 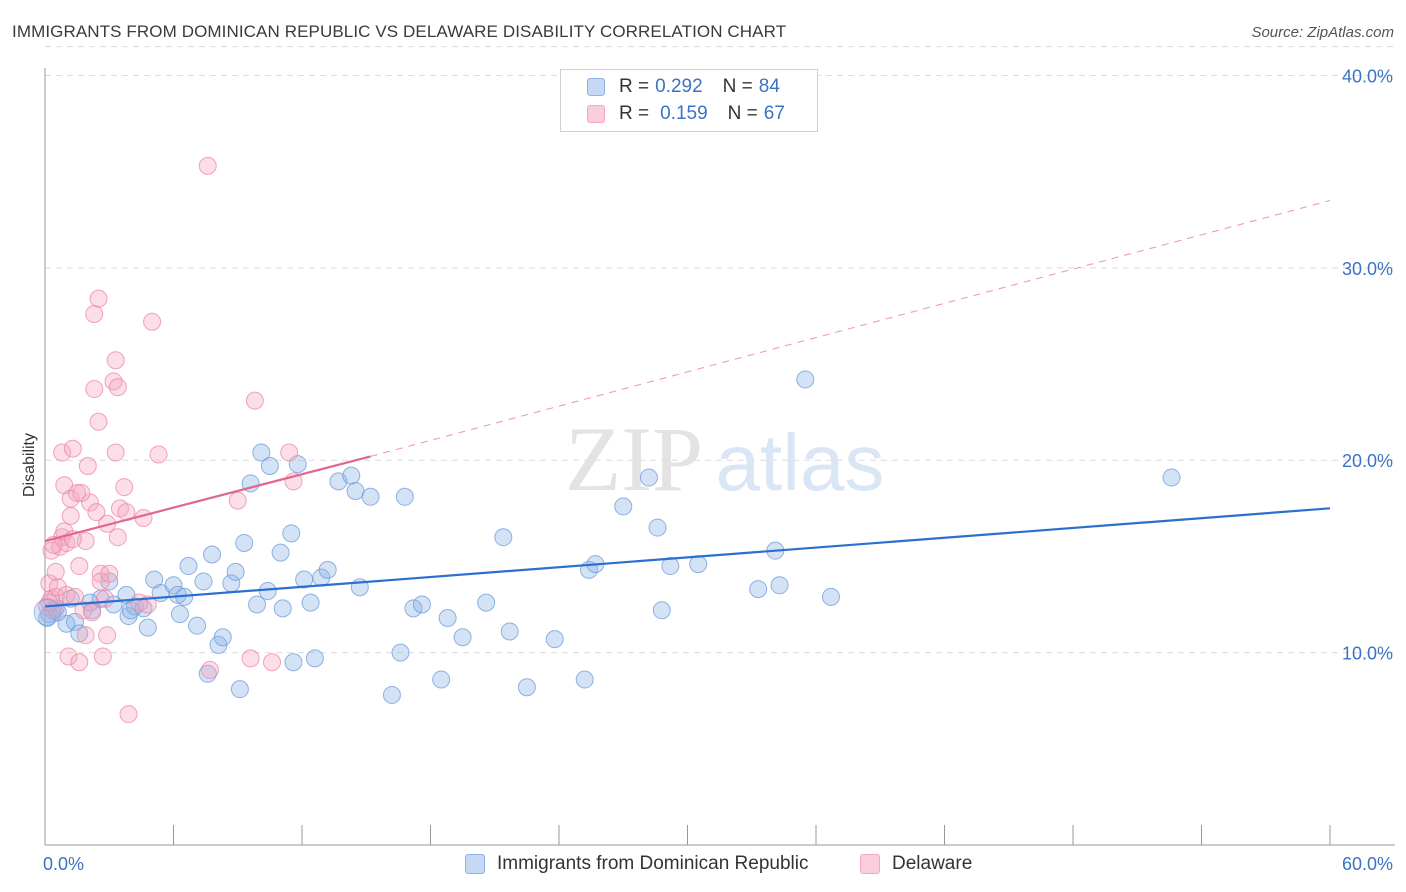 What do you see at coordinates (870, 864) in the screenshot?
I see `bottom-legend-swatch-delaware` at bounding box center [870, 864].